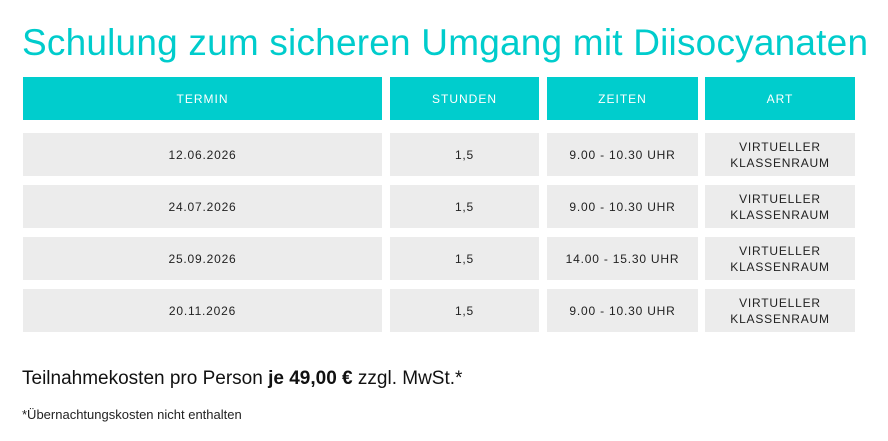 The image size is (888, 441). Describe the element at coordinates (202, 258) in the screenshot. I see `cell-termin: 25.09.2026` at that location.